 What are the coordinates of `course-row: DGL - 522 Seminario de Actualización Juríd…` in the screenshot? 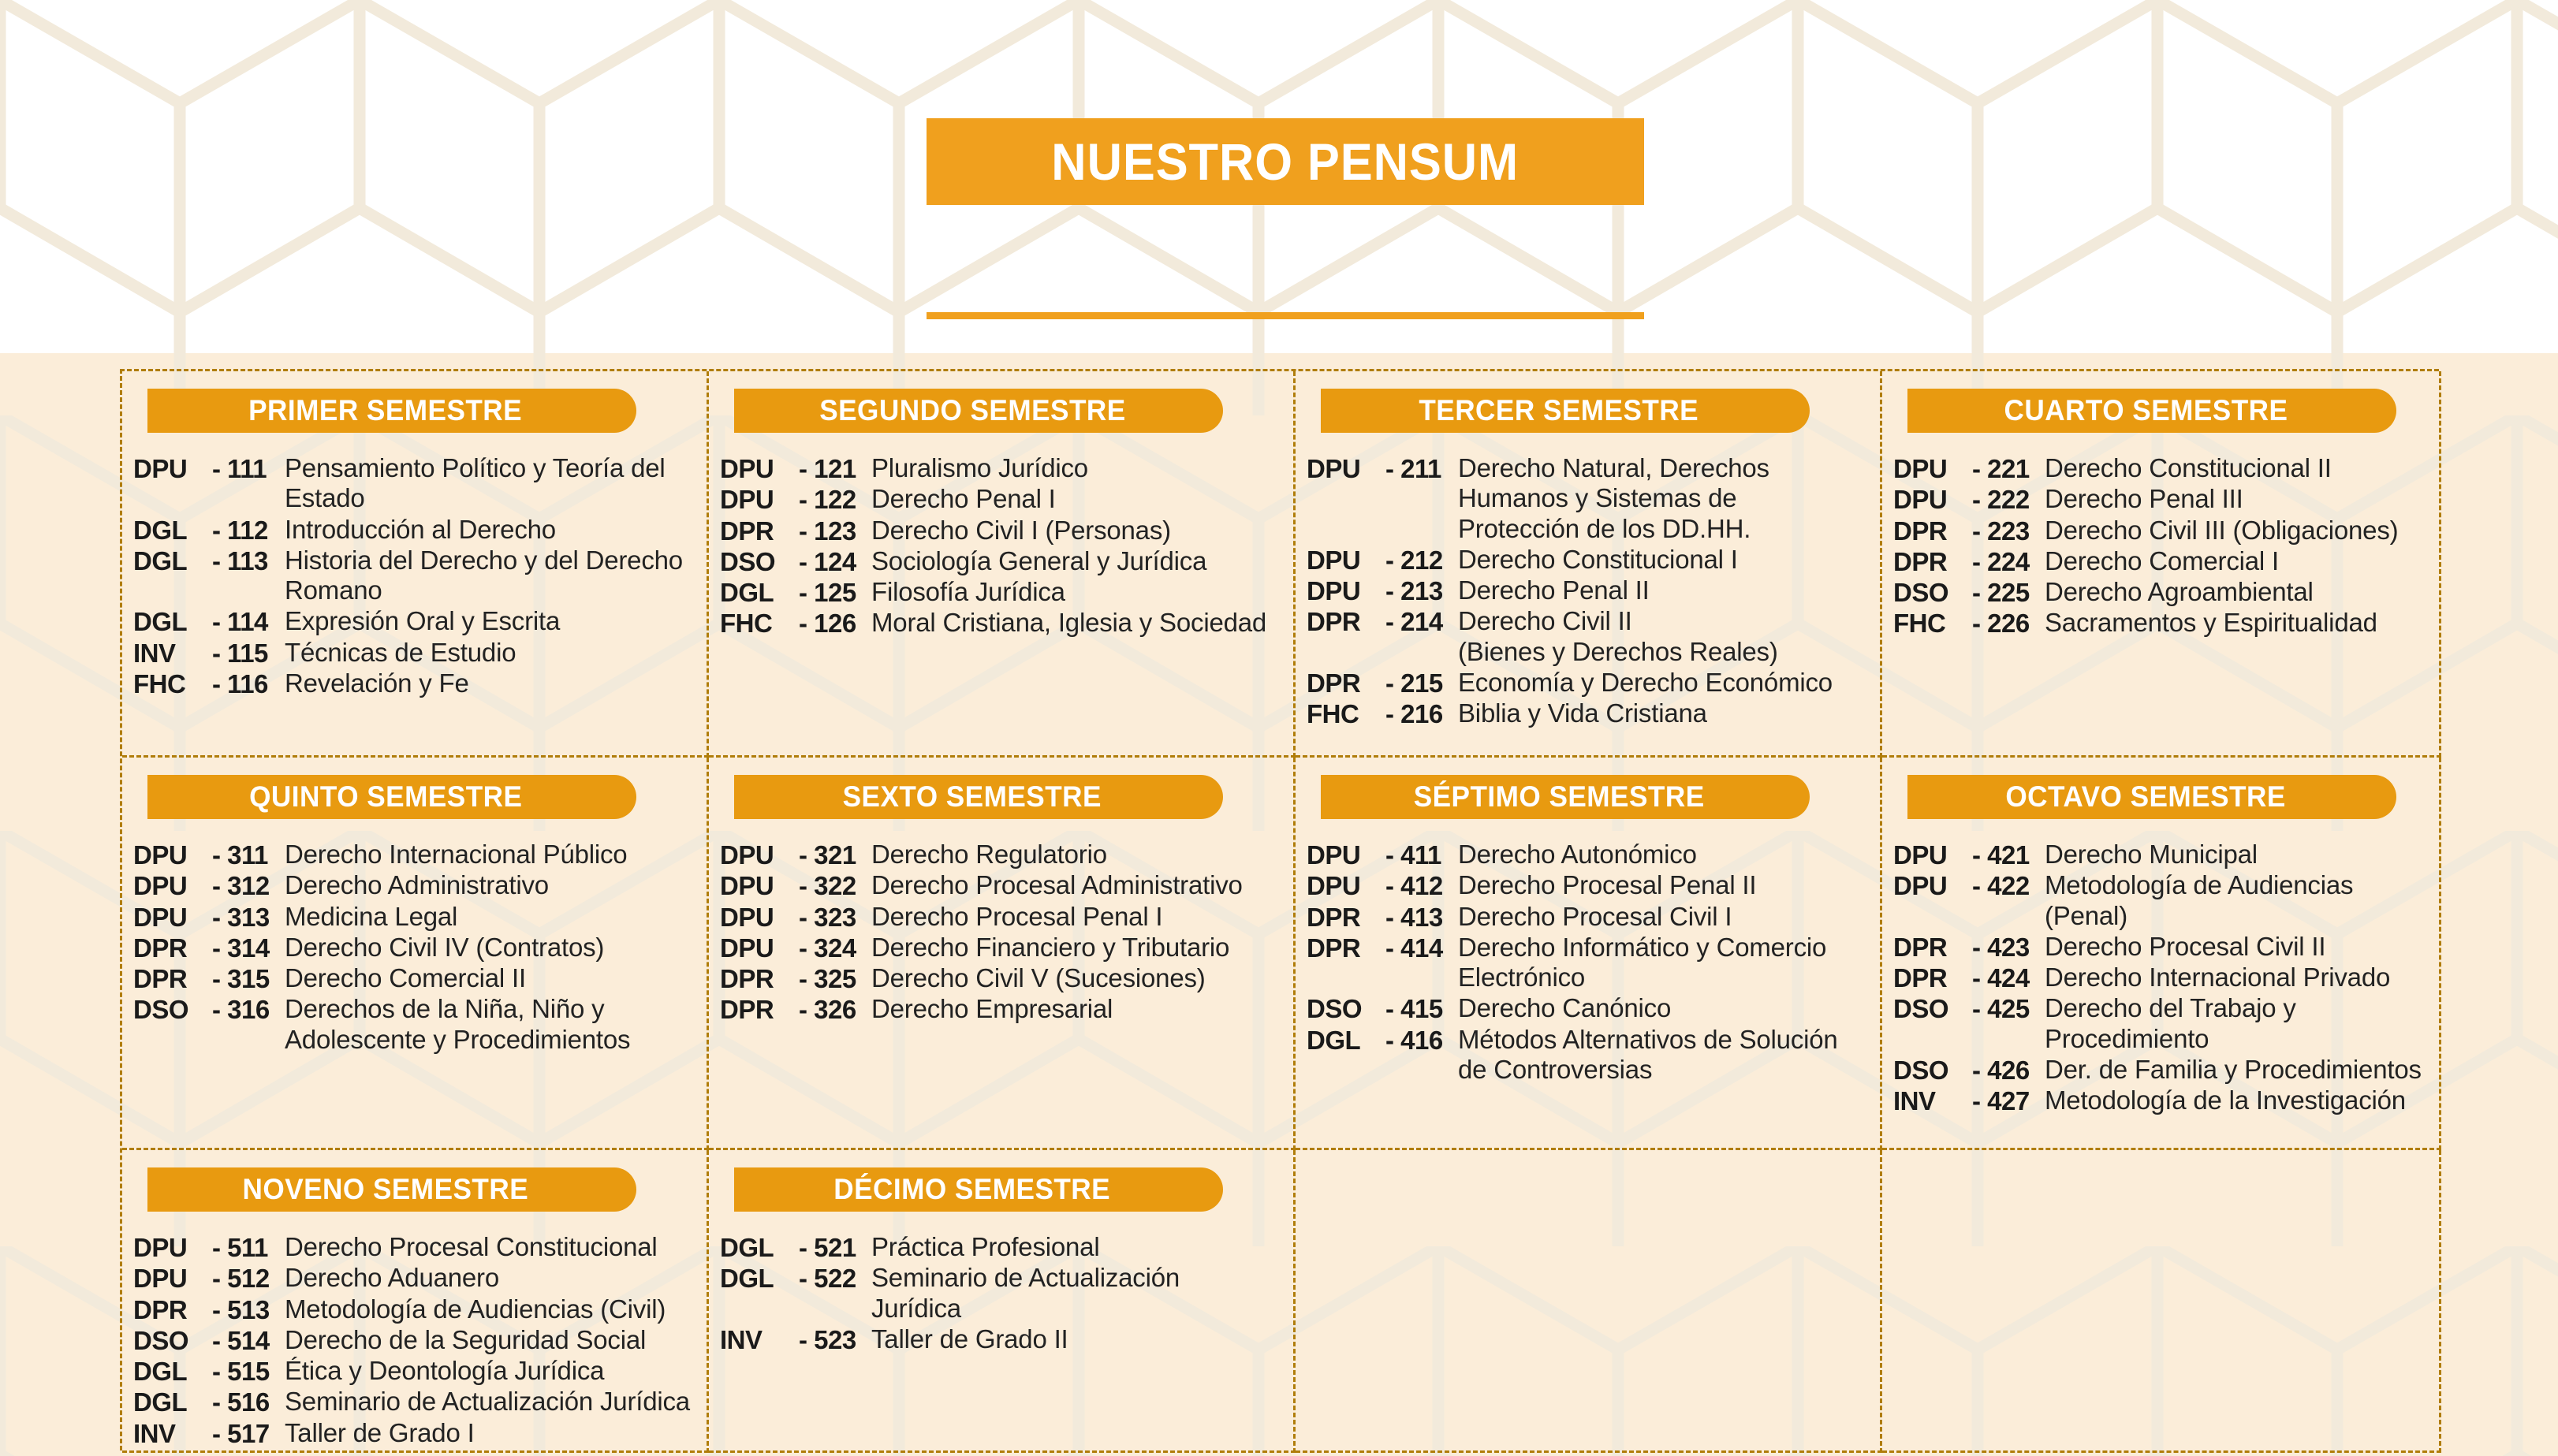 It's located at (1004, 1293).